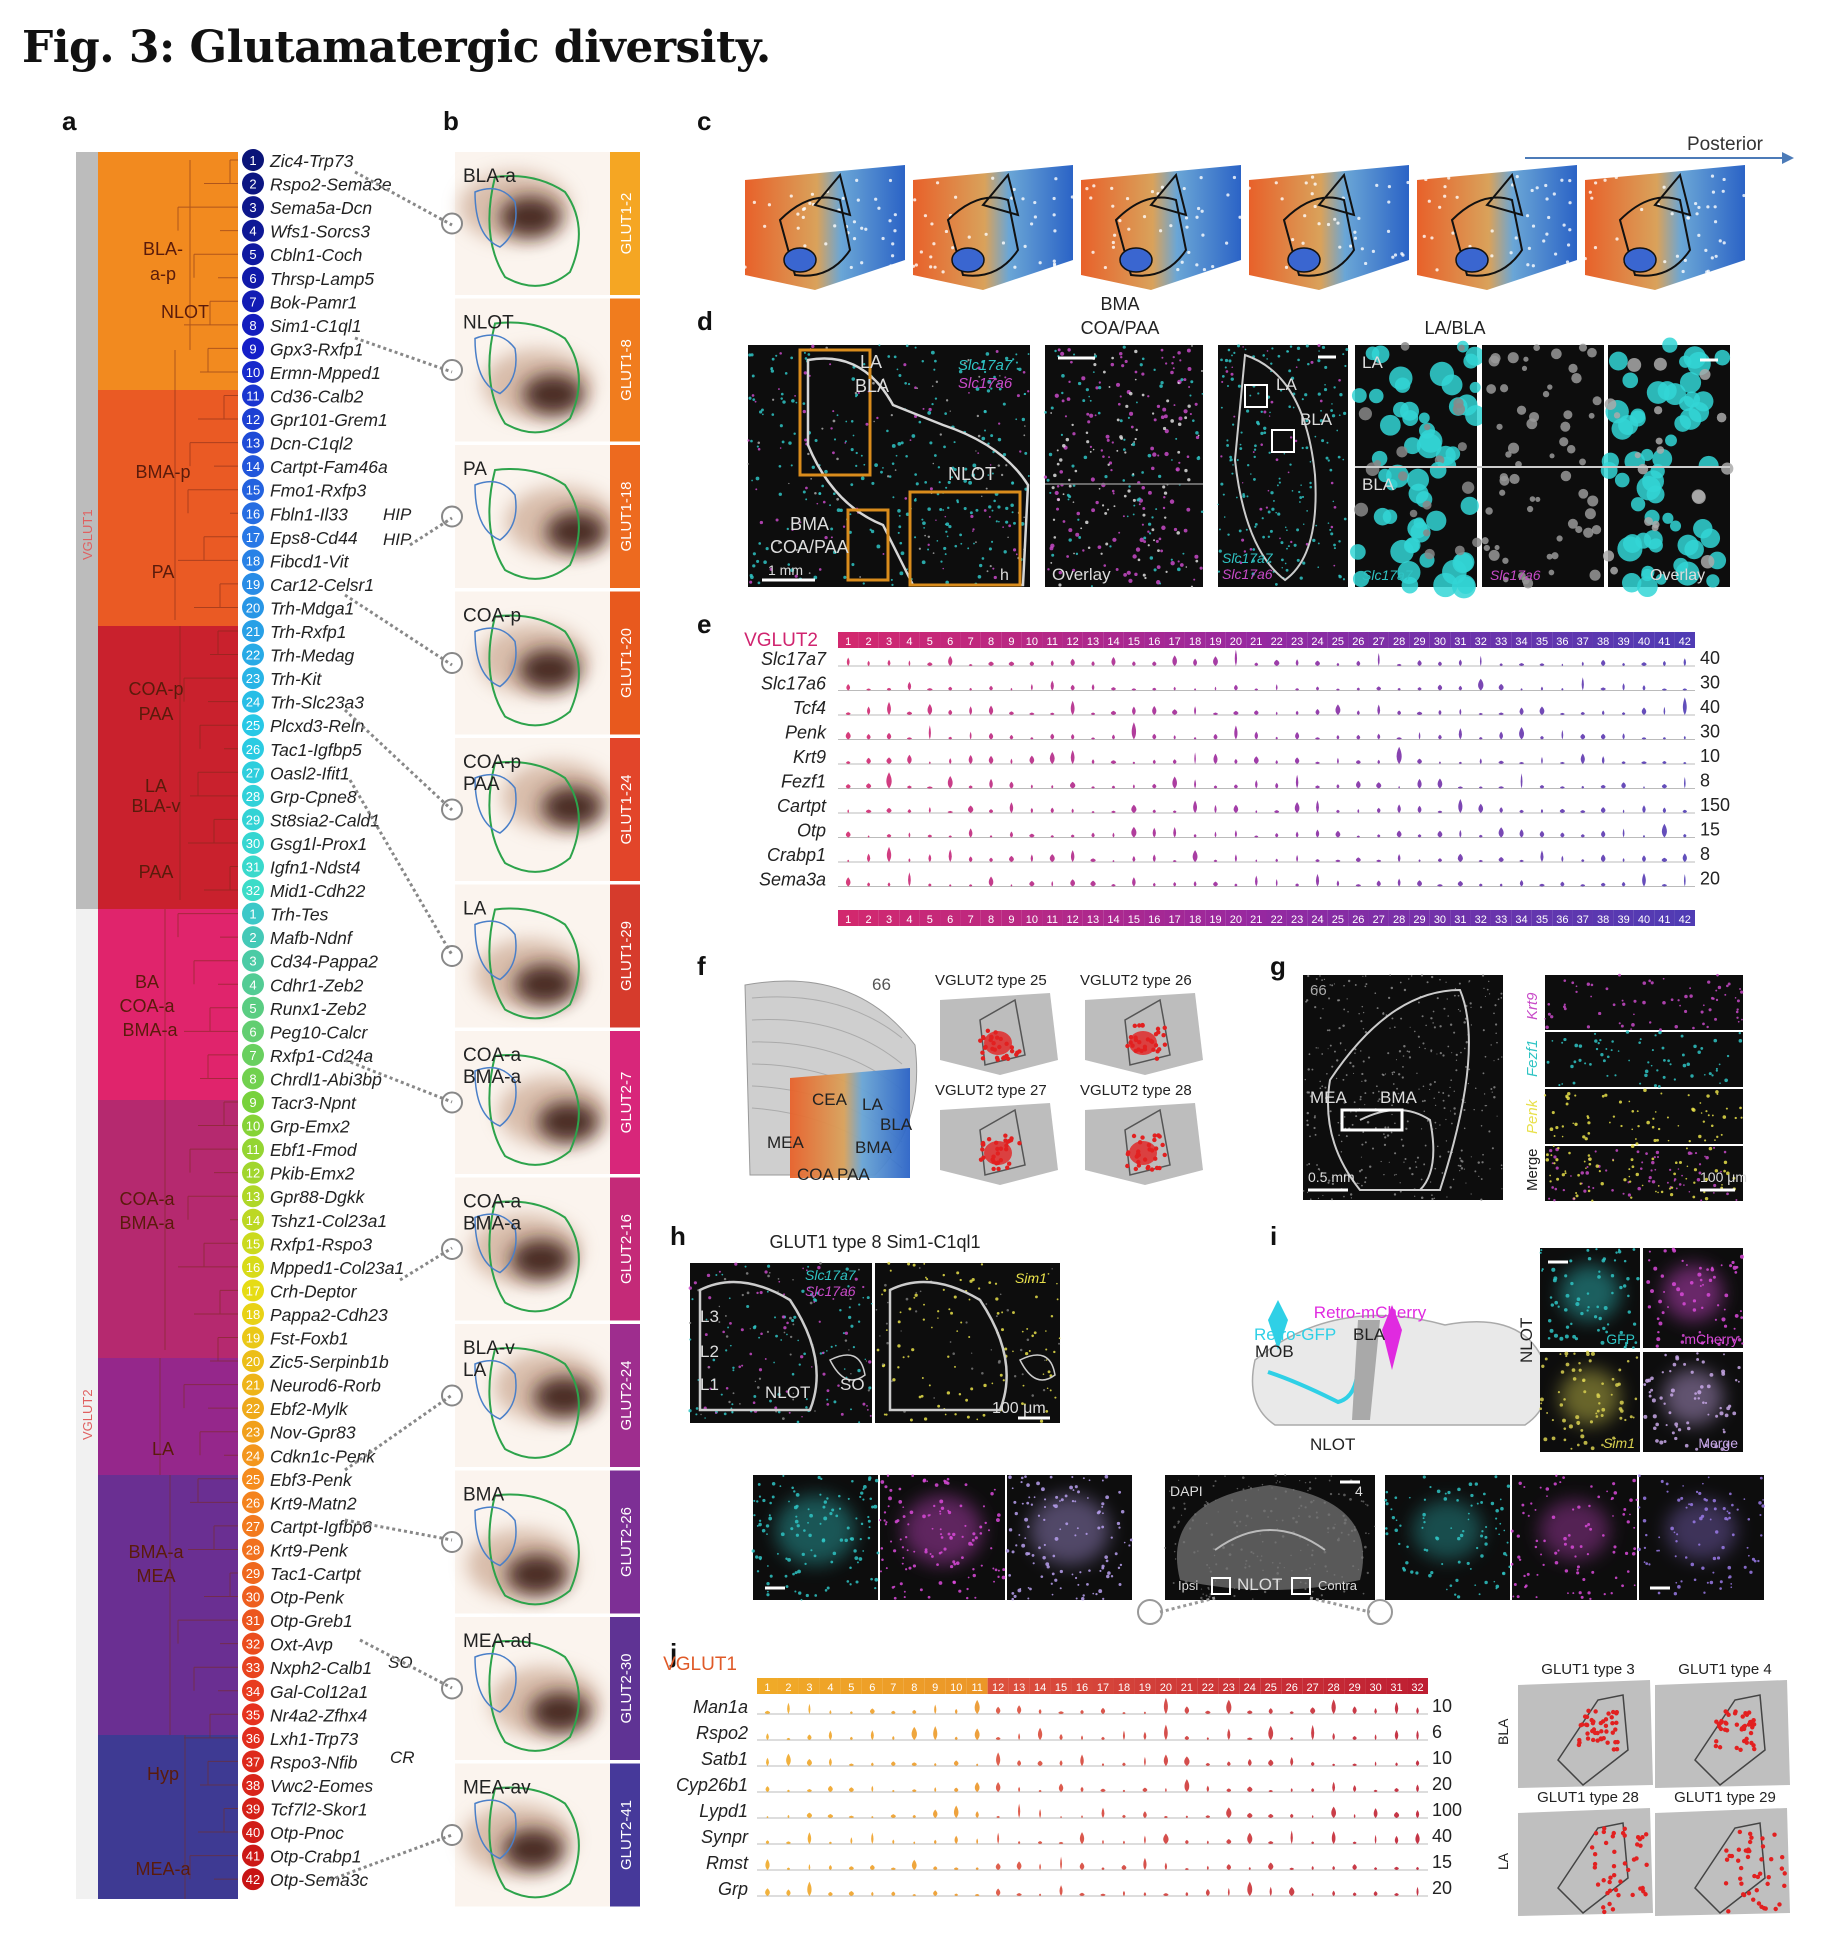  What do you see at coordinates (1419, 920) in the screenshot?
I see `type-index: 29` at bounding box center [1419, 920].